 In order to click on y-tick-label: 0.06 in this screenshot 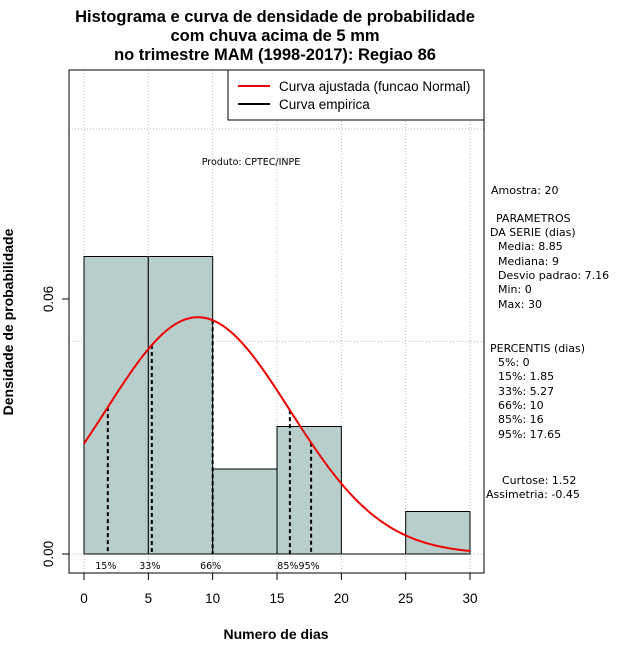, I will do `click(48, 299)`.